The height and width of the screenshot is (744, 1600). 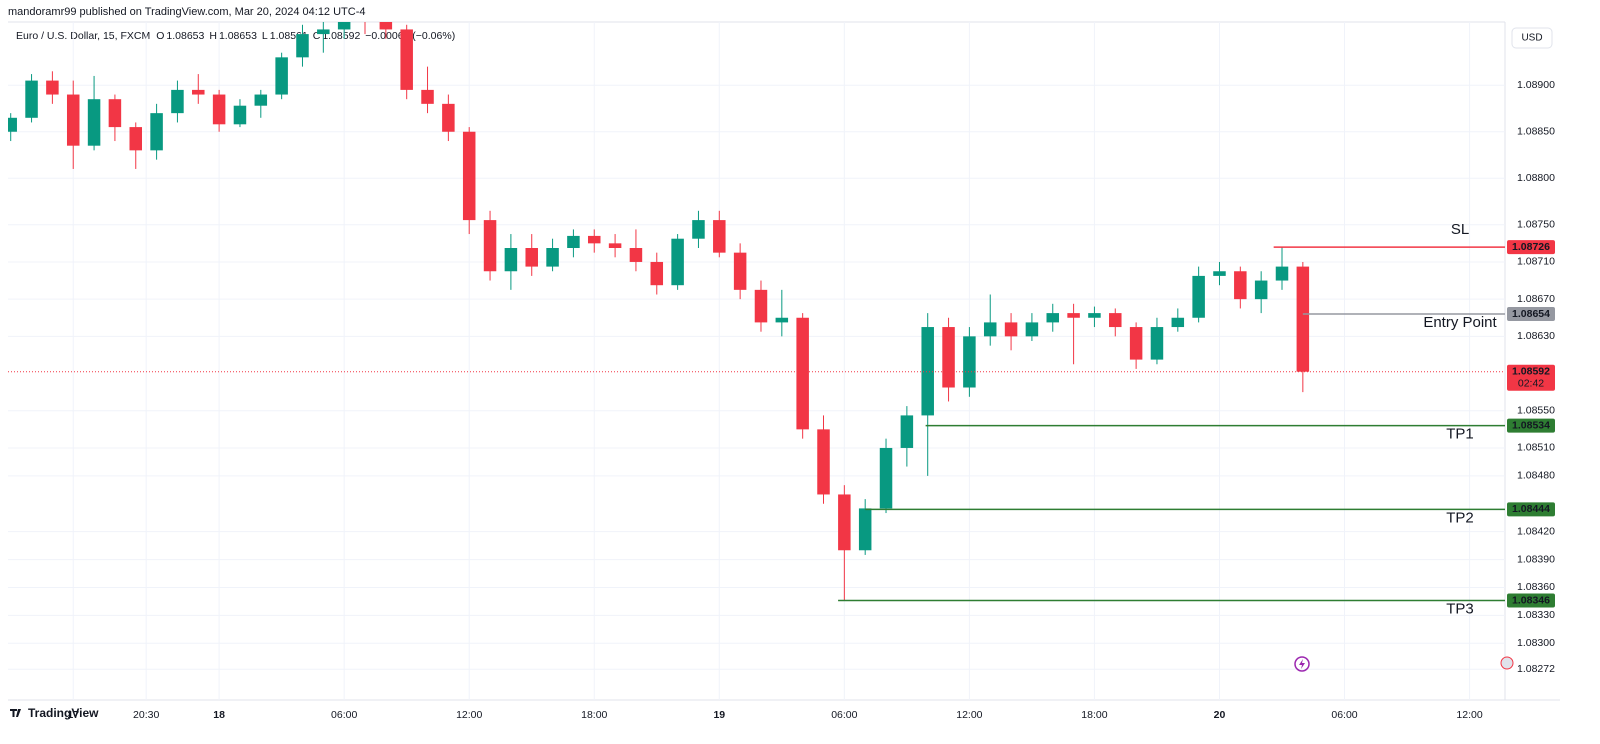 What do you see at coordinates (1220, 715) in the screenshot?
I see `x-tick-label: 20` at bounding box center [1220, 715].